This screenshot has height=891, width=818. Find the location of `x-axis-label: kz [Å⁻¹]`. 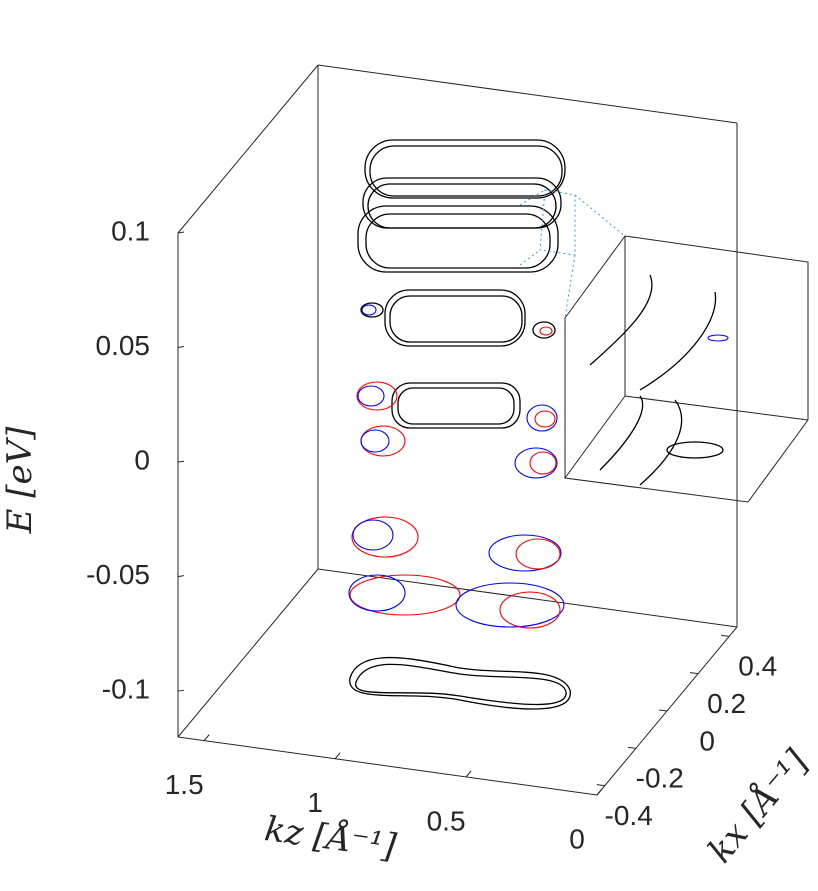

x-axis-label: kz [Å⁻¹] is located at coordinates (330, 837).